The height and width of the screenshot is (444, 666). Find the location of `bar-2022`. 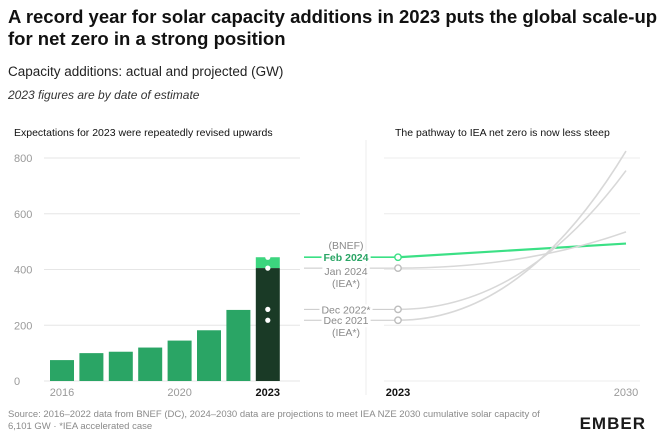

bar-2022 is located at coordinates (238, 345).